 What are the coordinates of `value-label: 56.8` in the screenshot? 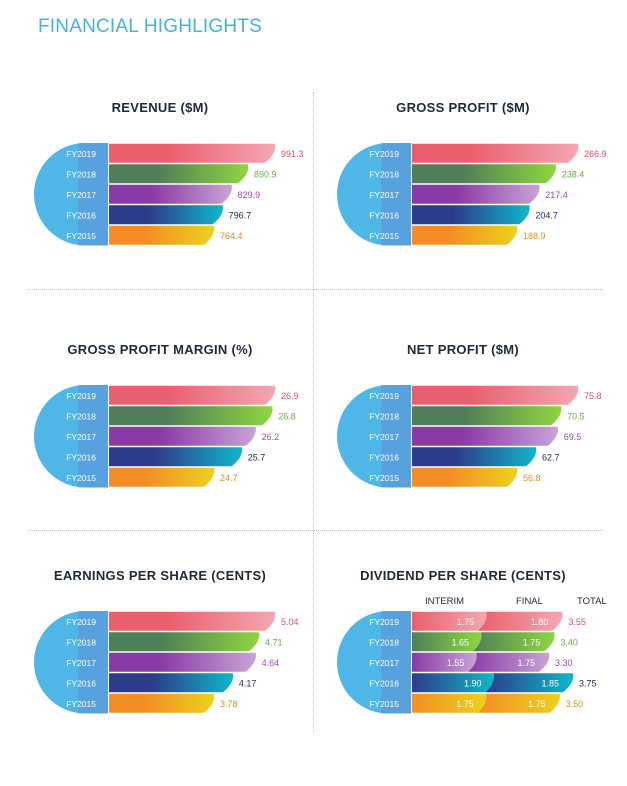 It's located at (532, 478).